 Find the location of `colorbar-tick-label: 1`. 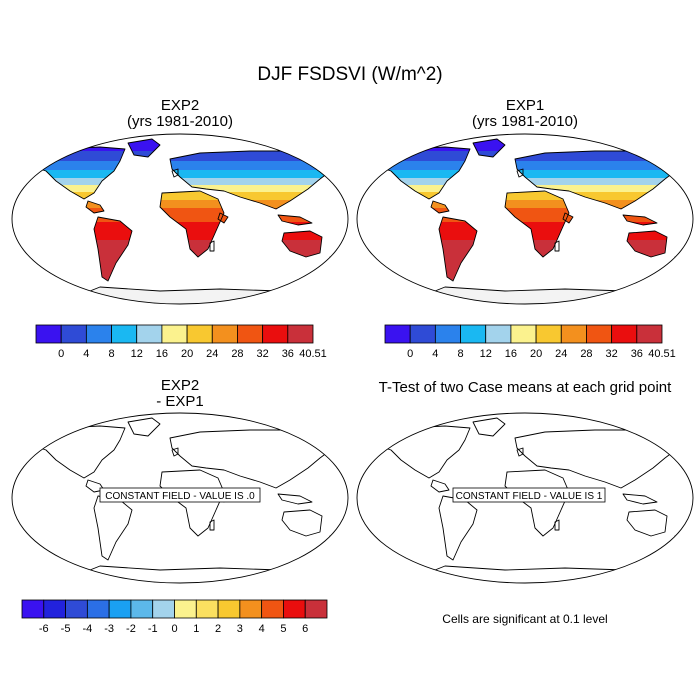

colorbar-tick-label: 1 is located at coordinates (196, 629).